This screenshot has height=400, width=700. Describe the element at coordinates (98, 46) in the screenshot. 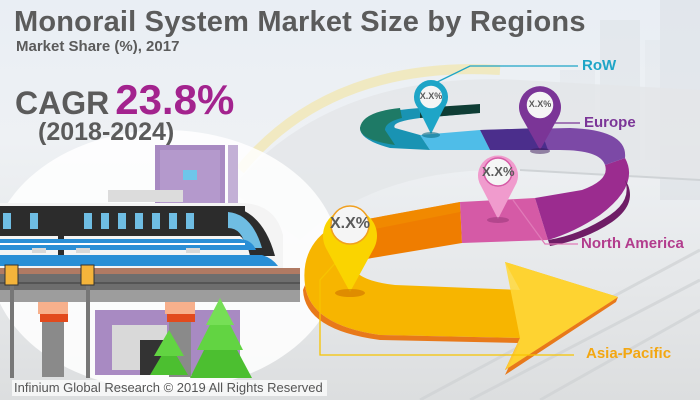

I see `chart-subtitle: Market Share (%), 2017` at that location.